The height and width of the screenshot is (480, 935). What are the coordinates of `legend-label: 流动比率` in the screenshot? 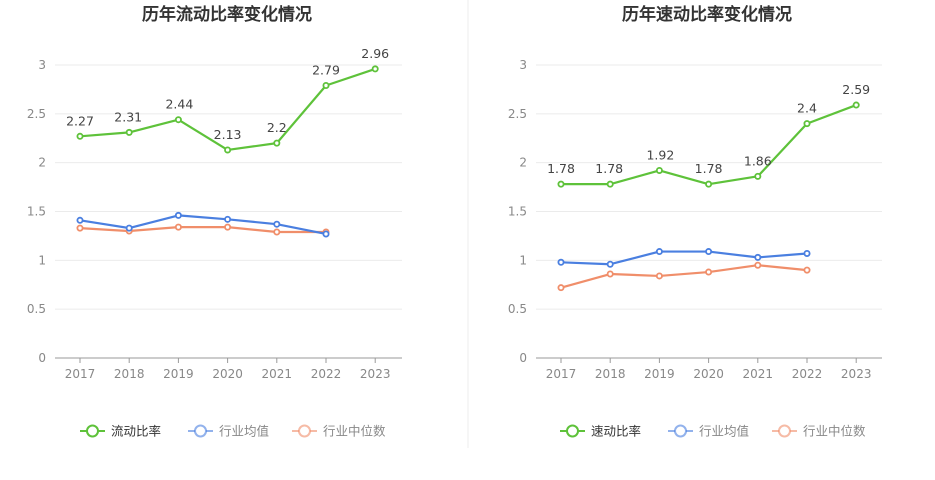 It's located at (136, 431).